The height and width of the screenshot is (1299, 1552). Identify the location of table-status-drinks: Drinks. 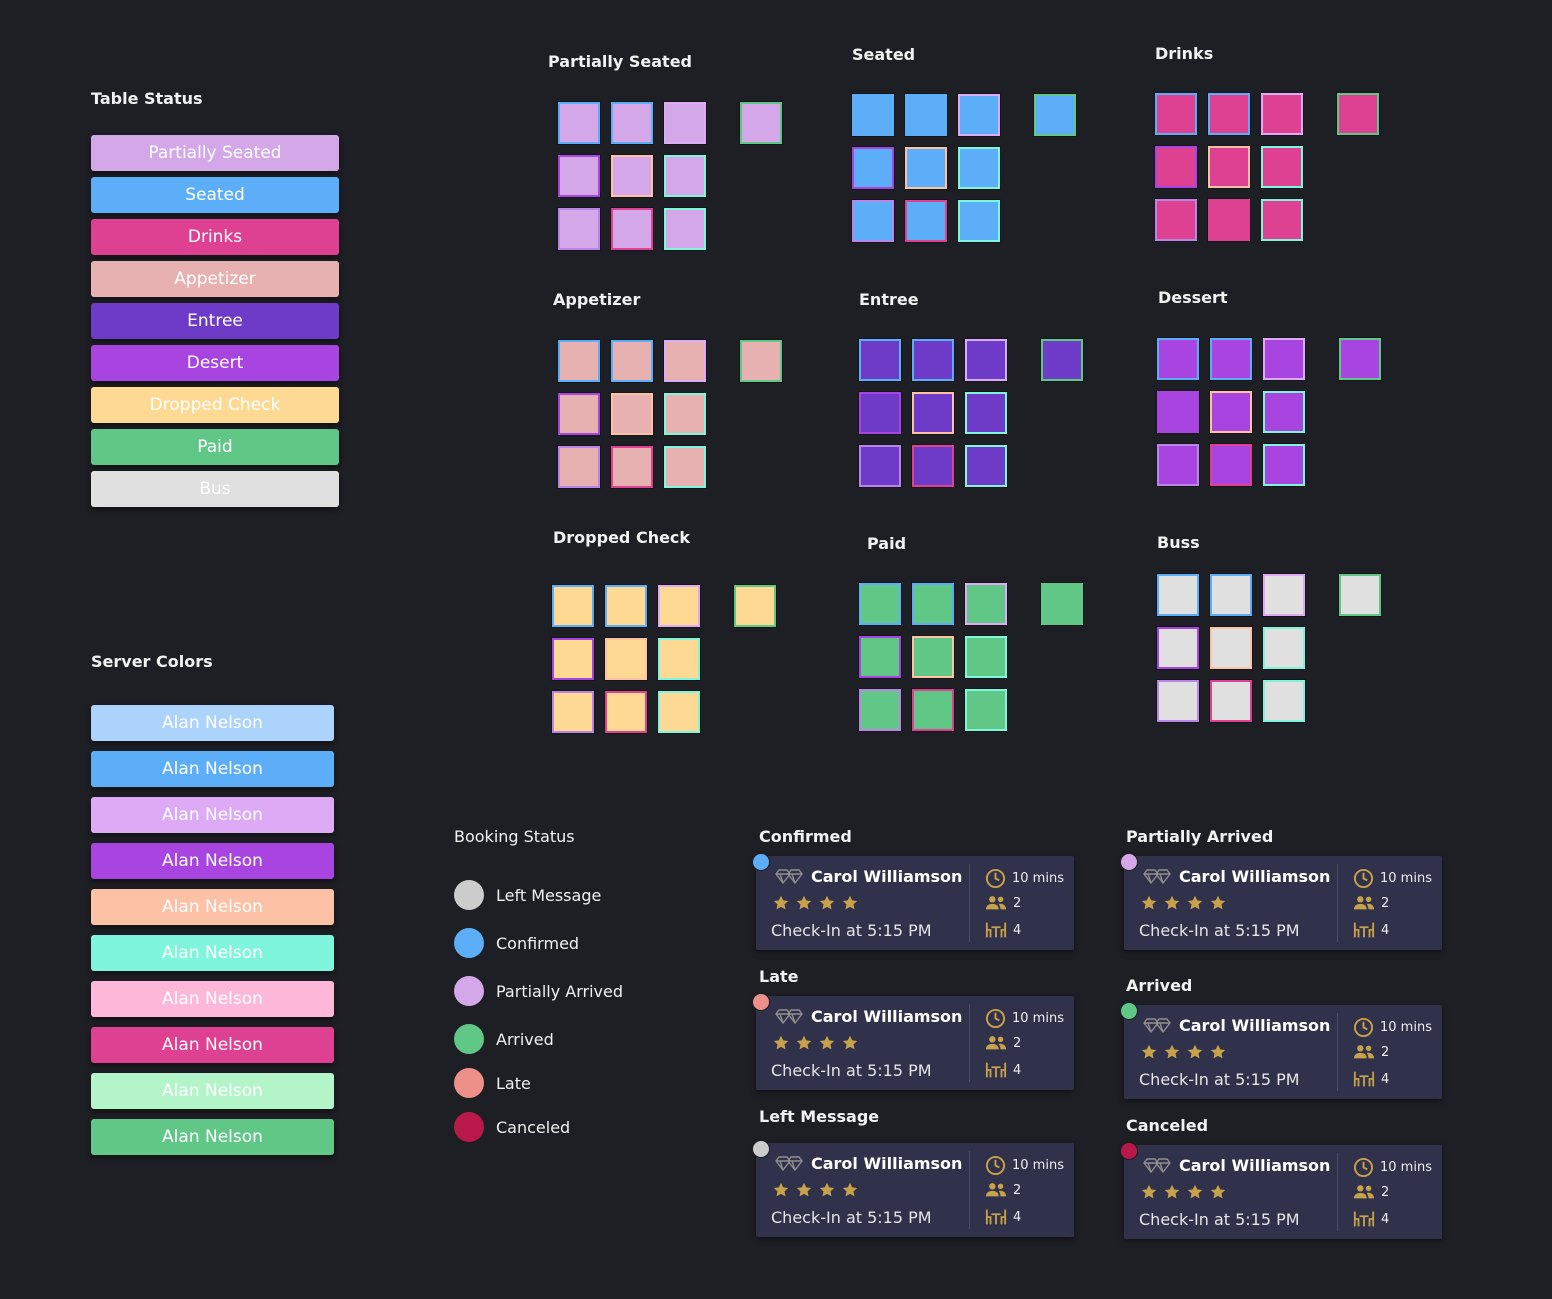
(215, 237).